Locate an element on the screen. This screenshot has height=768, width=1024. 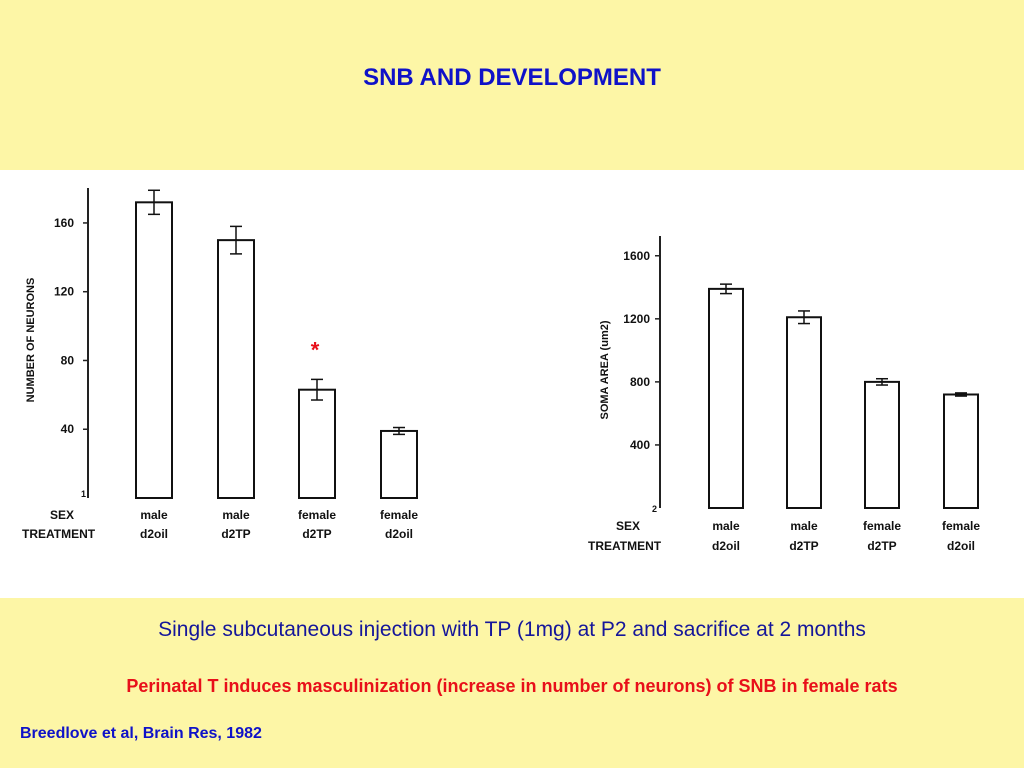
significance-asterisk: * is located at coordinates (315, 349).